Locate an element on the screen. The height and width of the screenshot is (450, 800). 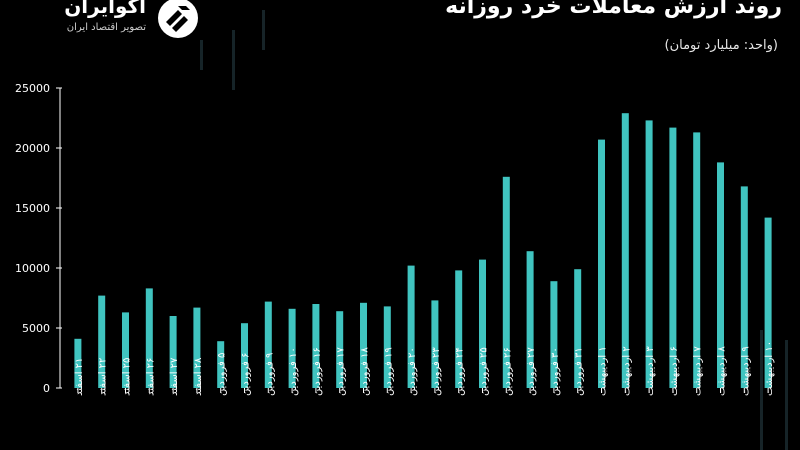
y-tick-label: 5000 is located at coordinates (36, 328).